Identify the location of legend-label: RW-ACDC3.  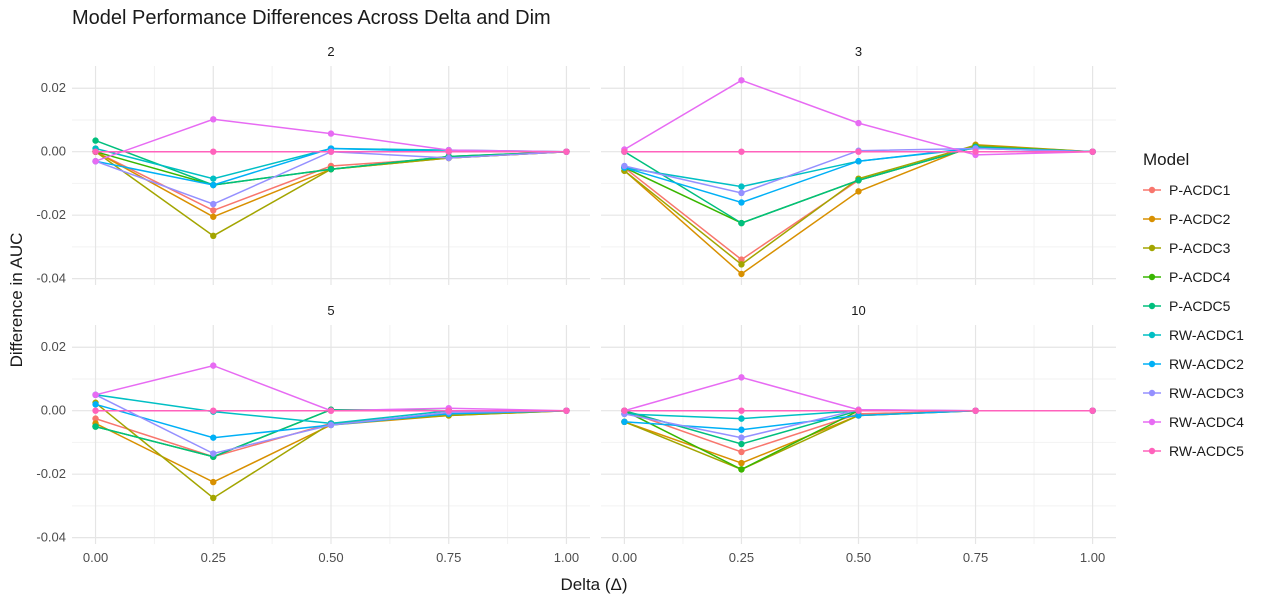
(1206, 393).